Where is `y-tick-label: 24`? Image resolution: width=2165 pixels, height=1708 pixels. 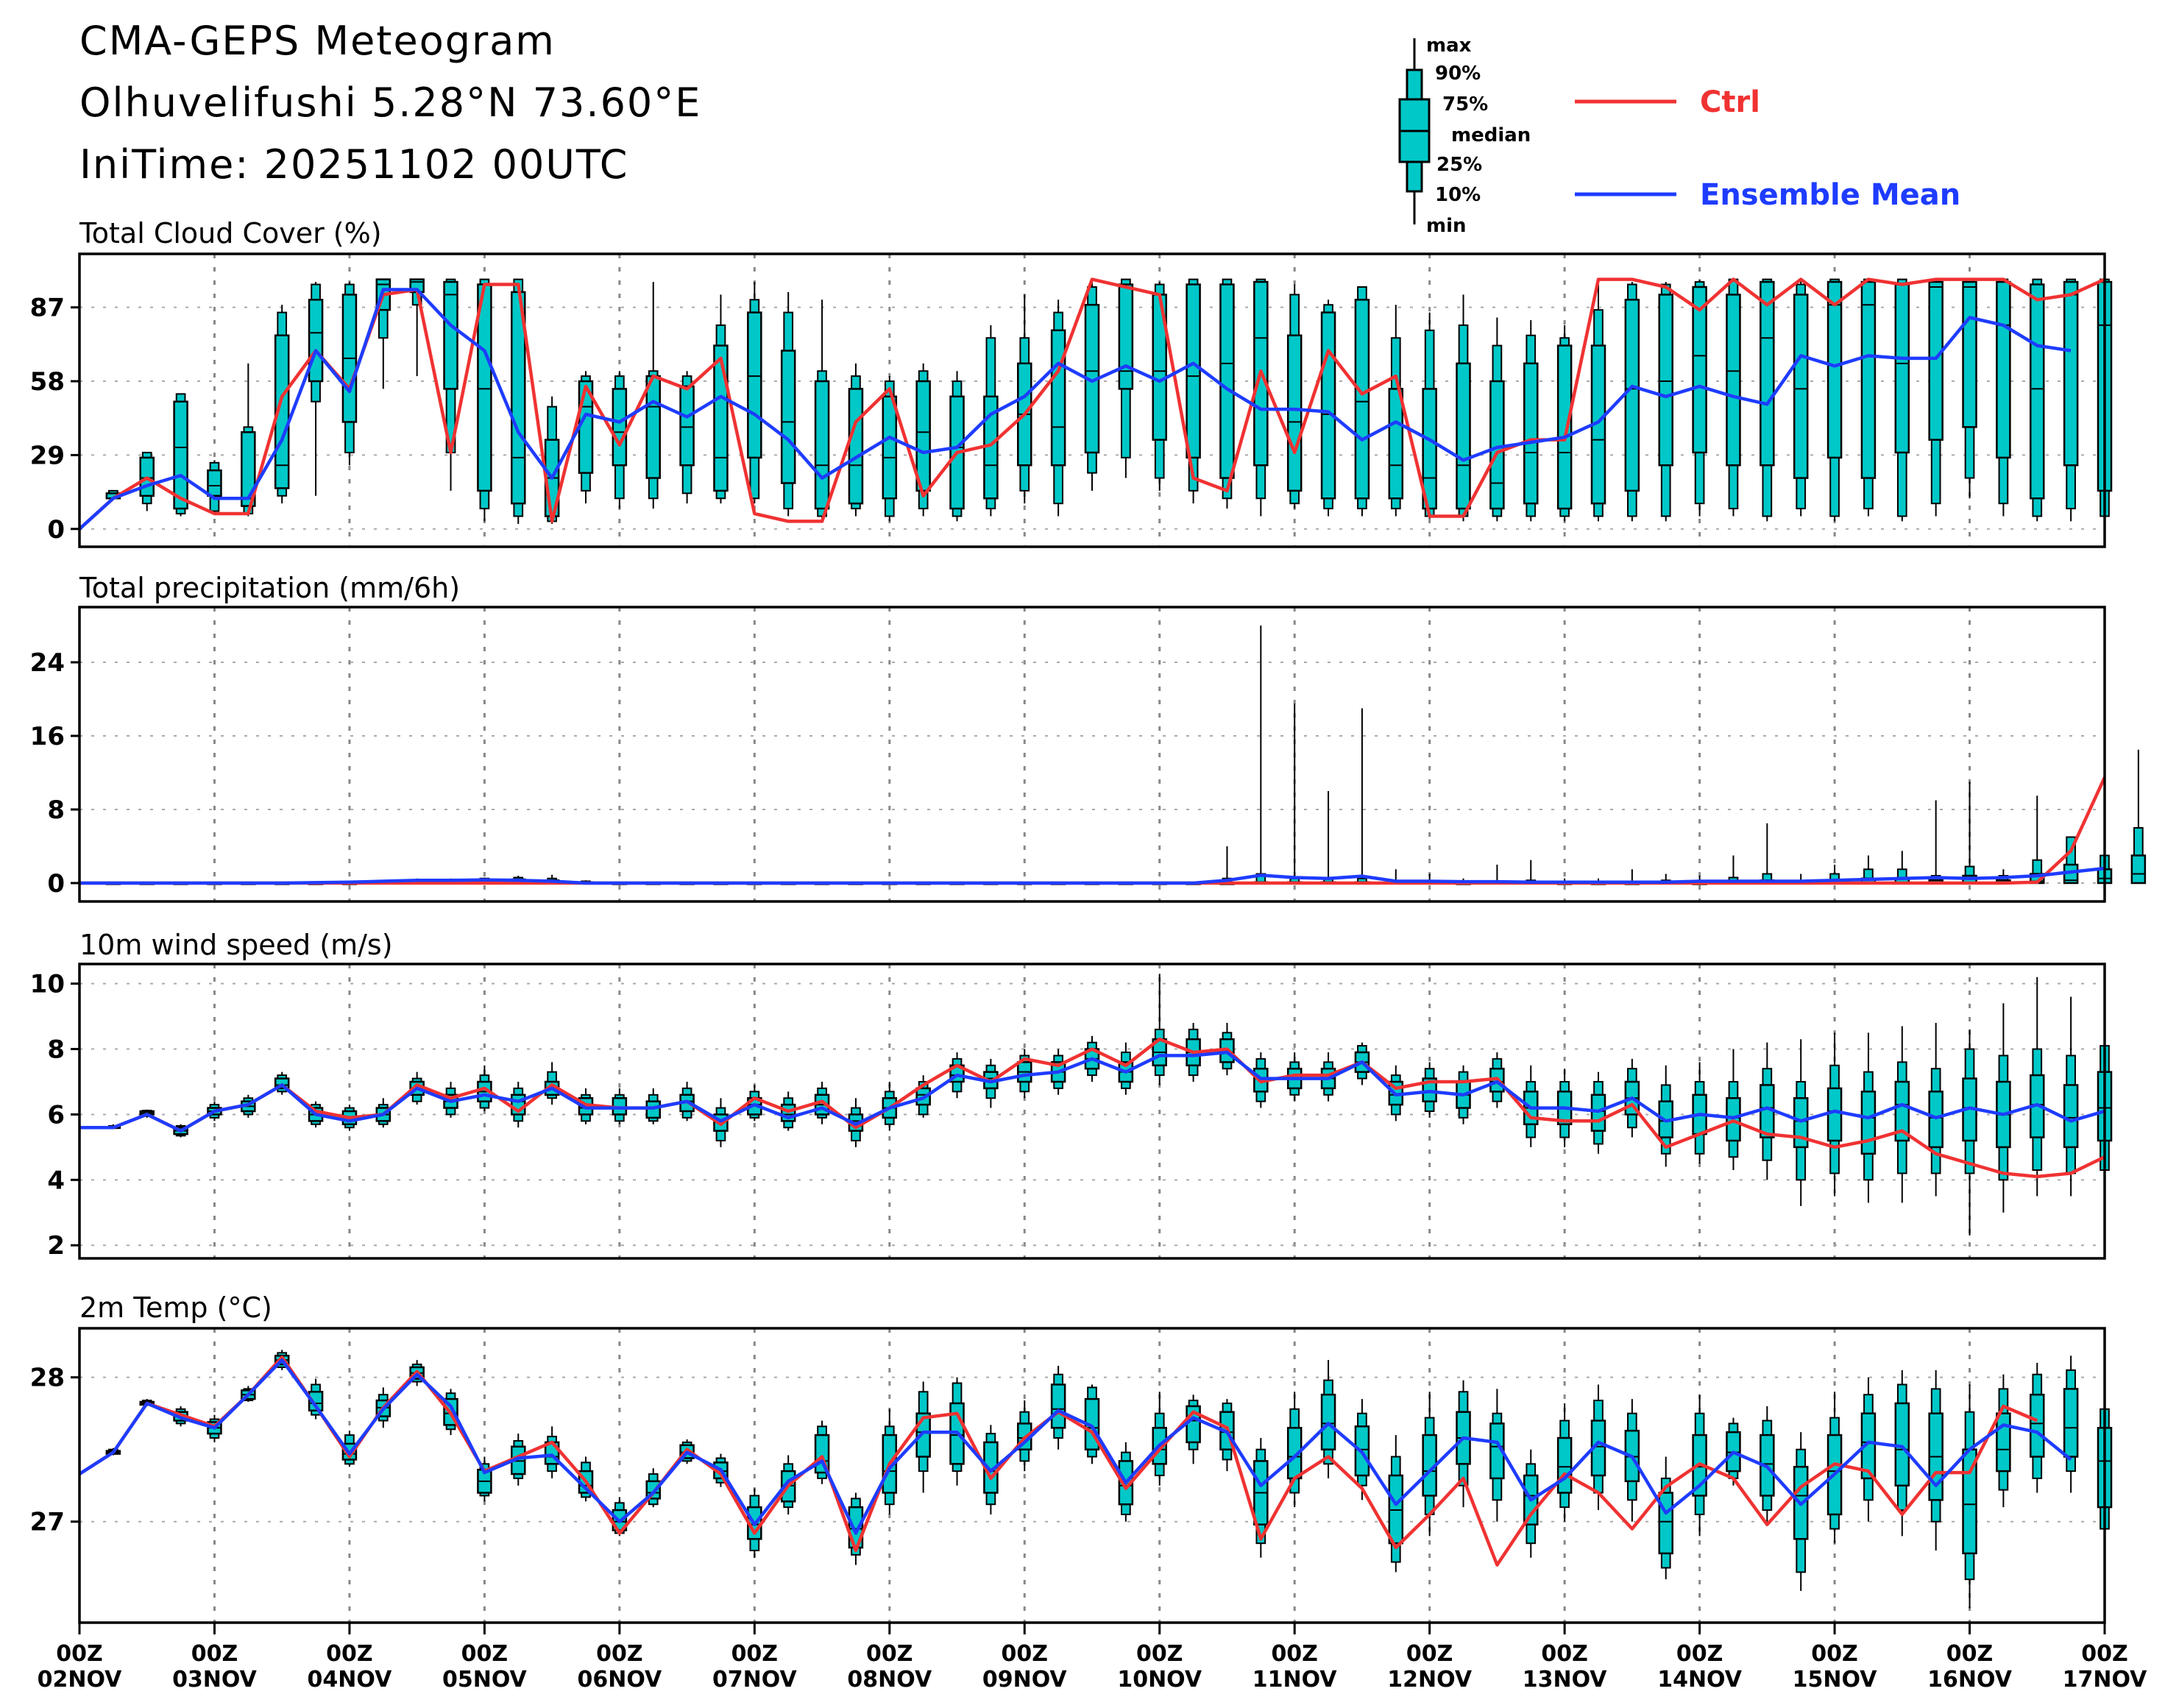
y-tick-label: 24 is located at coordinates (47, 663).